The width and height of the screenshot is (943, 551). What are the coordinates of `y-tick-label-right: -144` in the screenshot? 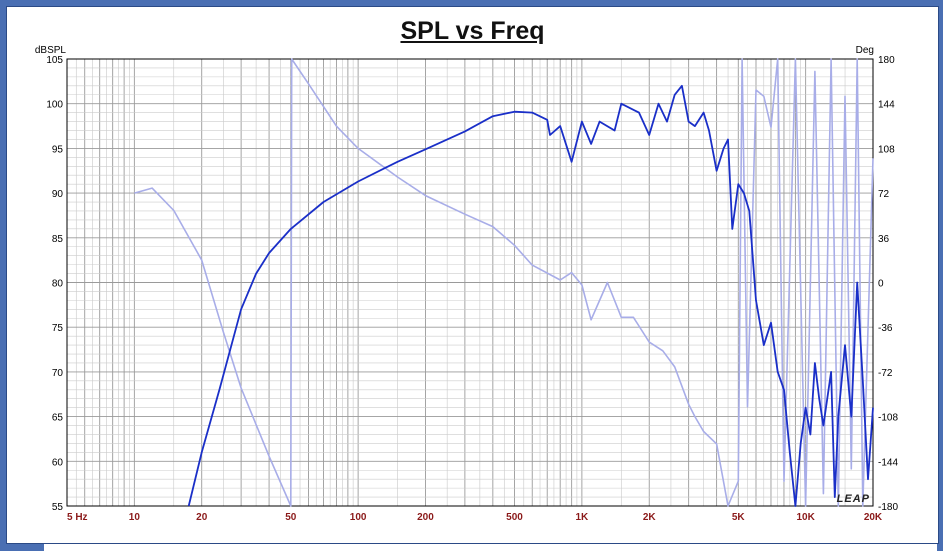 It's located at (888, 462).